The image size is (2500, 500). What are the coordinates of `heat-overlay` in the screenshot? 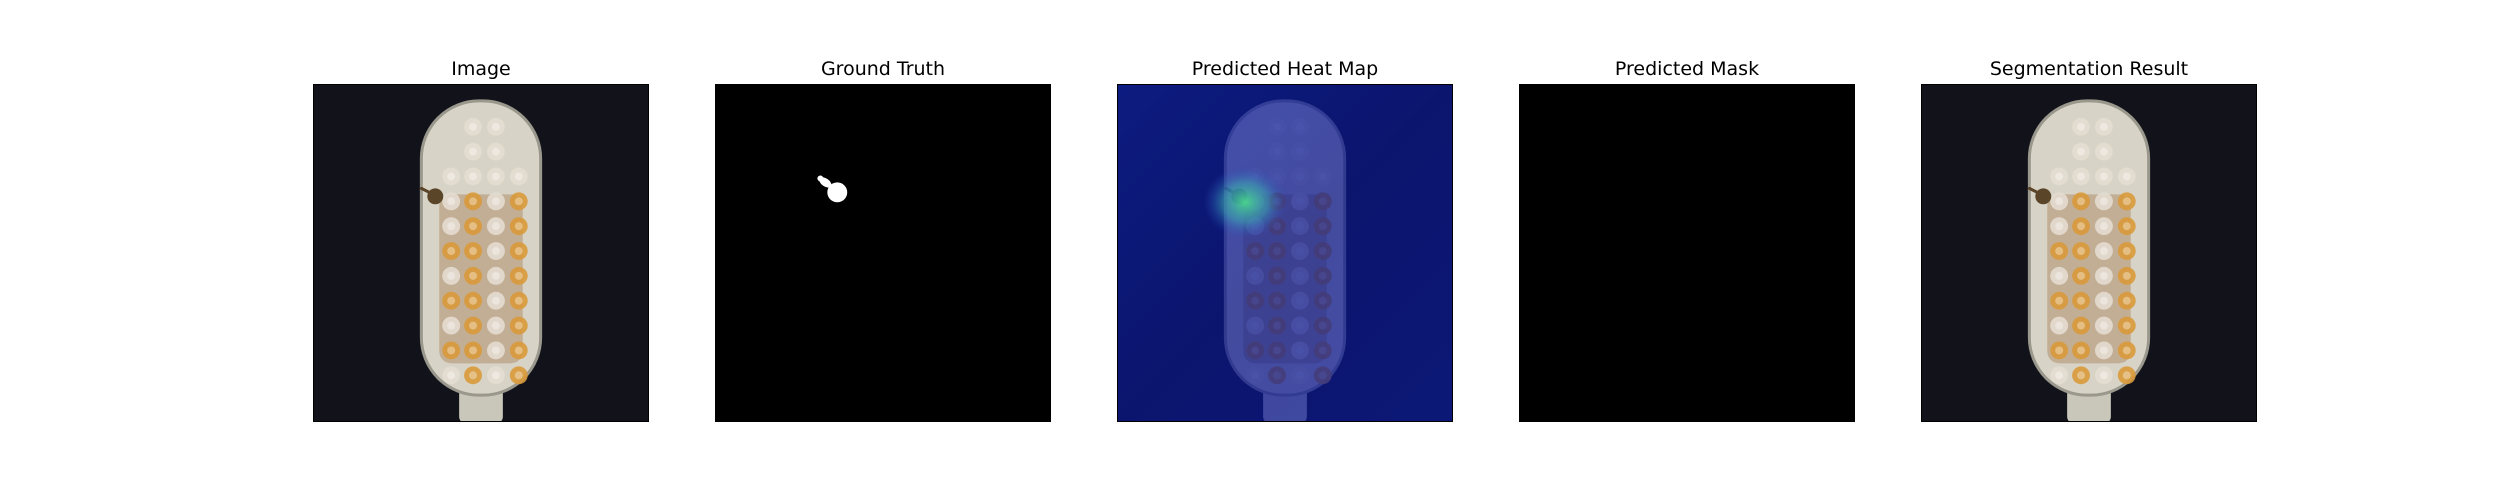 It's located at (1285, 253).